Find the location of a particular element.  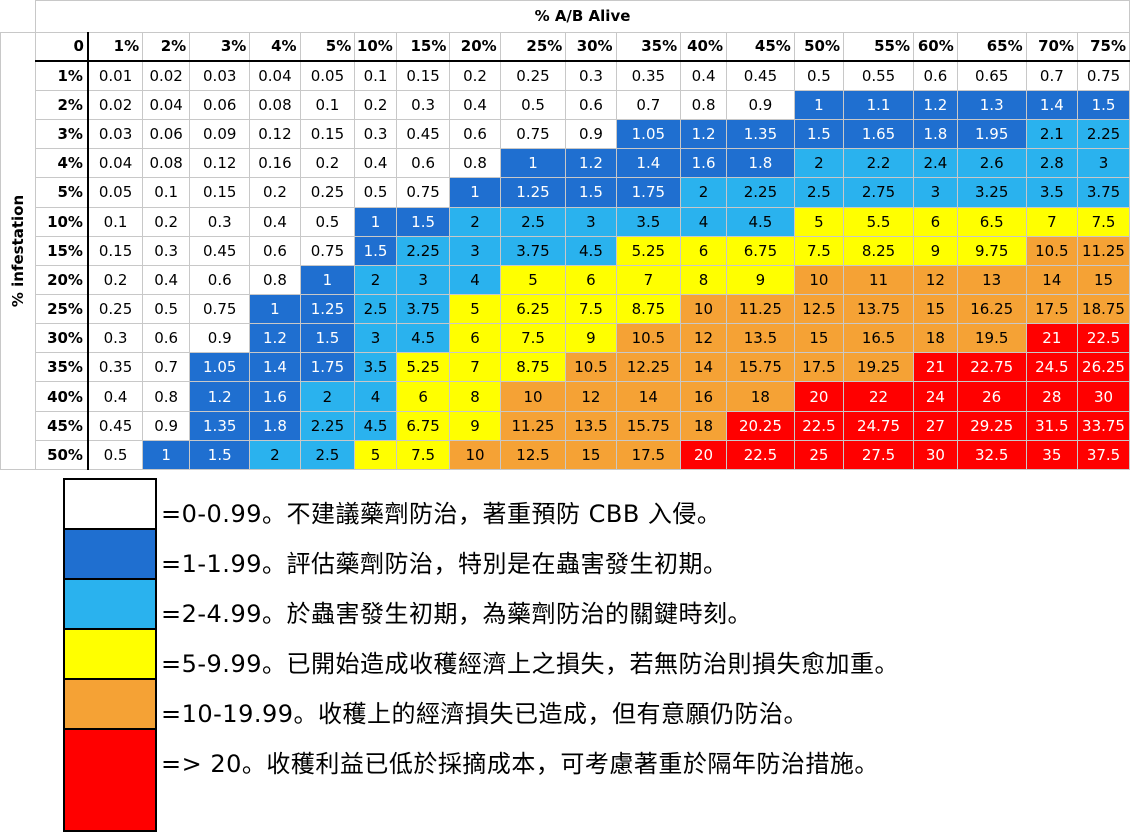

heatmap-cell: 3.75 is located at coordinates (533, 250).